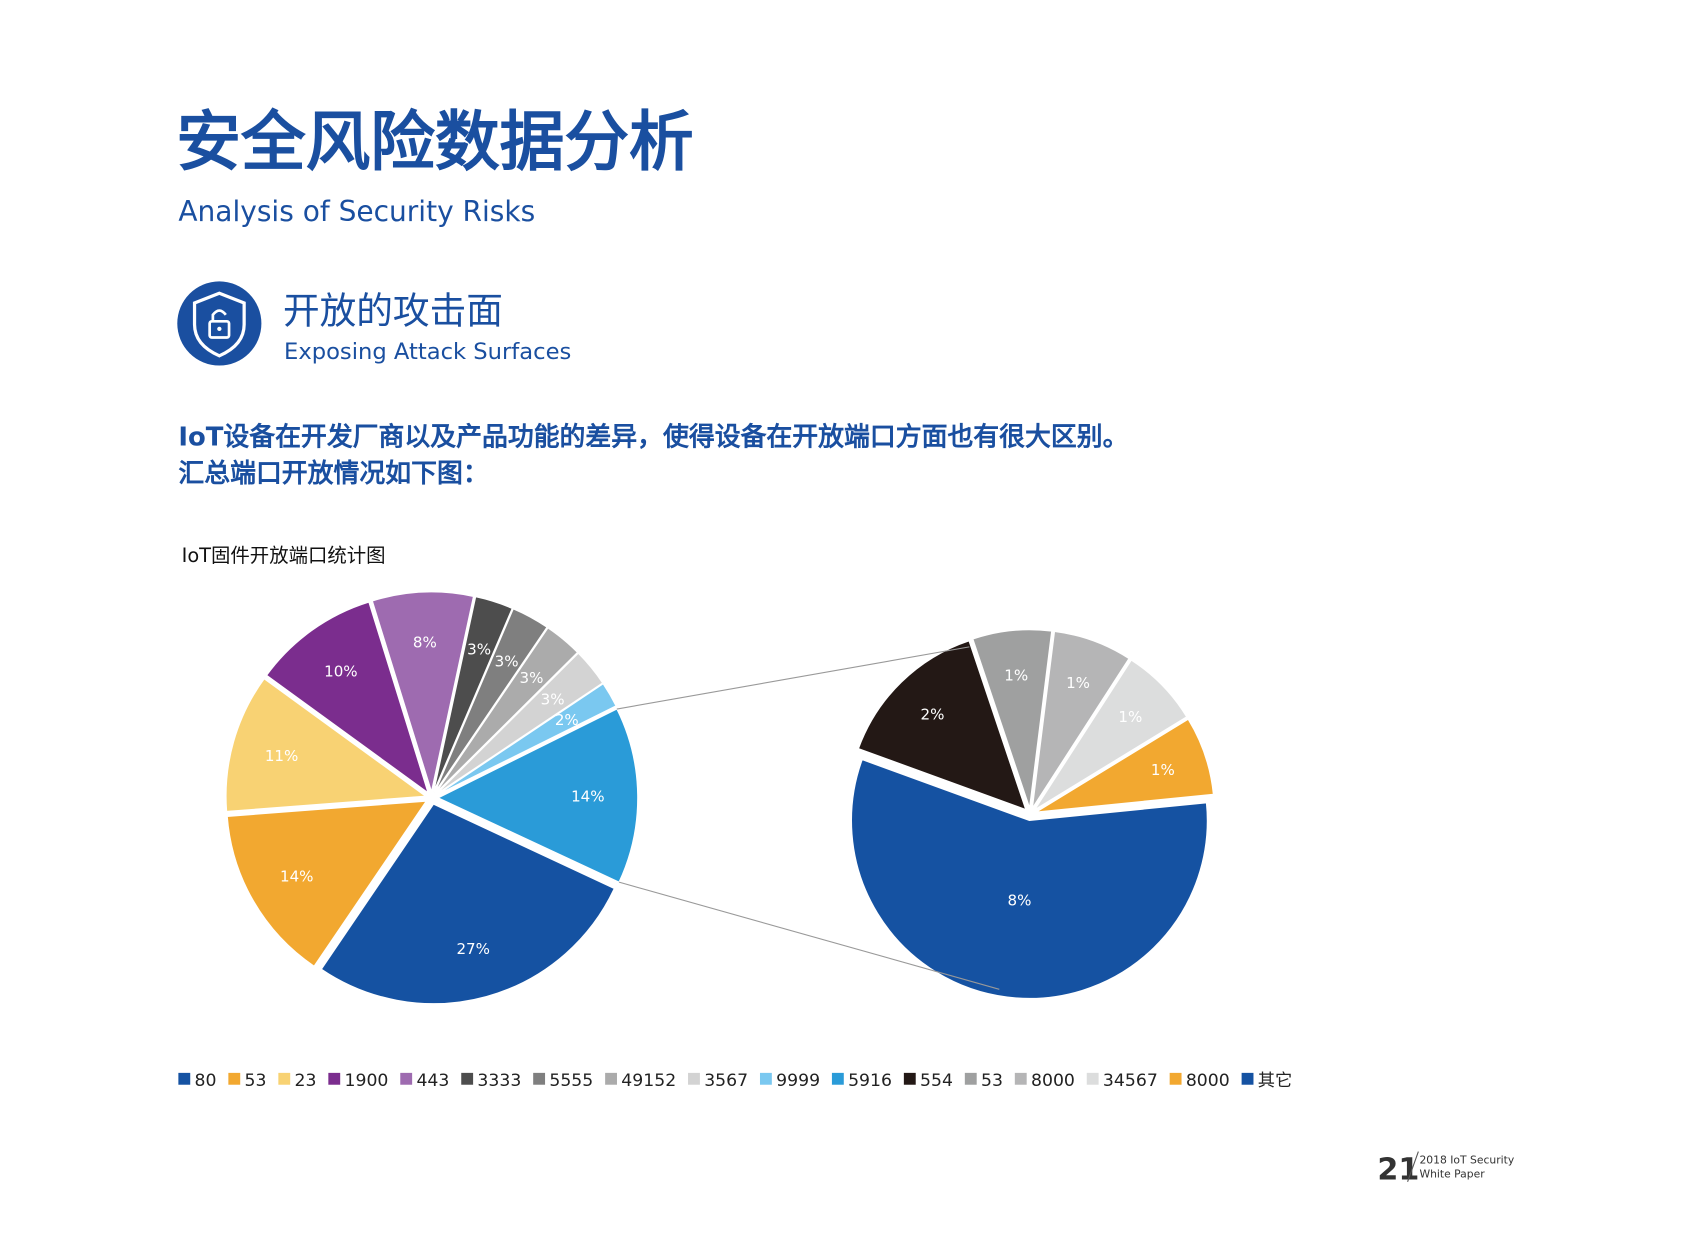  Describe the element at coordinates (648, 1081) in the screenshot. I see `legend-label: 49152` at that location.